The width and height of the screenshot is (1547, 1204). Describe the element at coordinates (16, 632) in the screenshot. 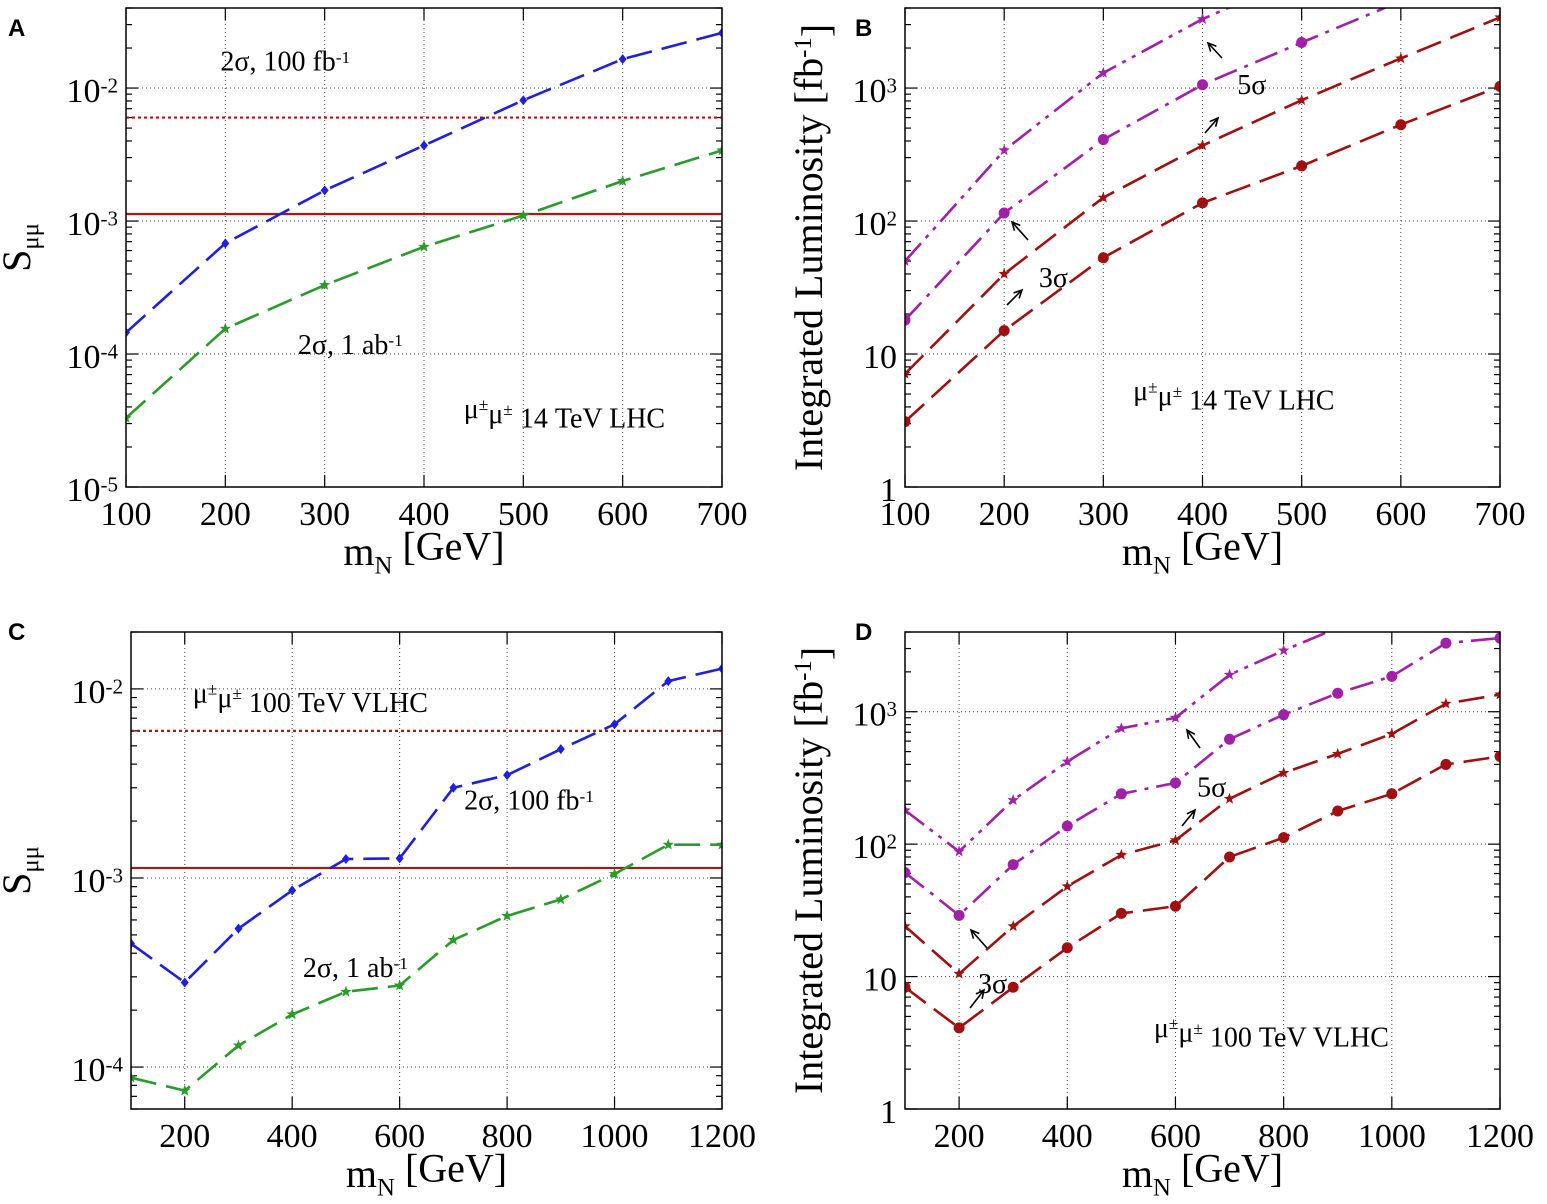

I see `panel-letter-c: C` at that location.